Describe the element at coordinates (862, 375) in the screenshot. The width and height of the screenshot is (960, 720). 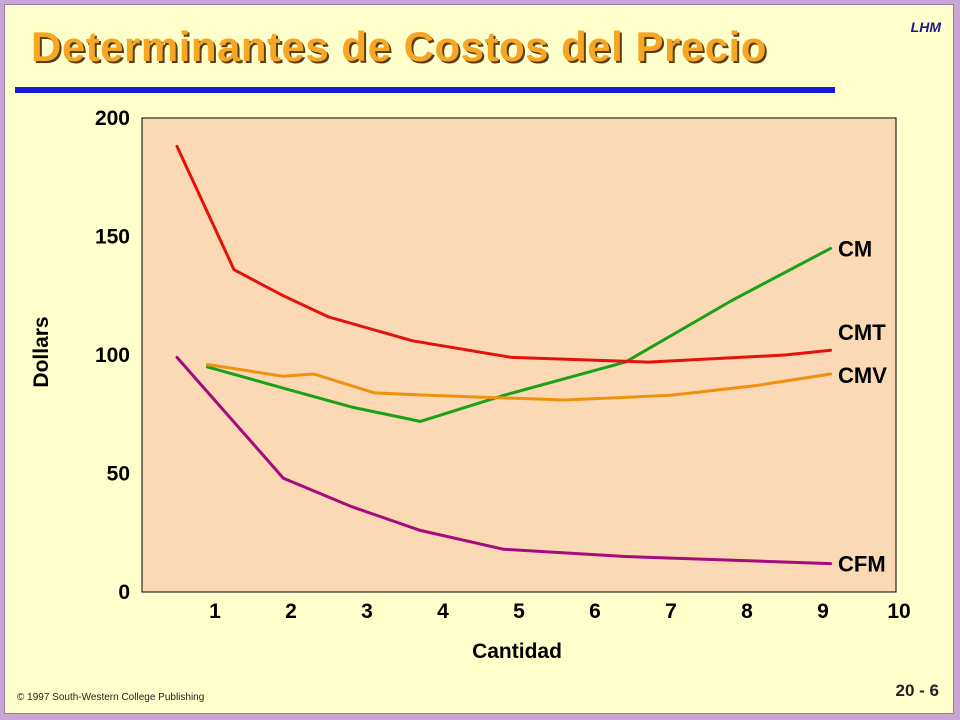
I see `series-label-cmv: CMV` at that location.